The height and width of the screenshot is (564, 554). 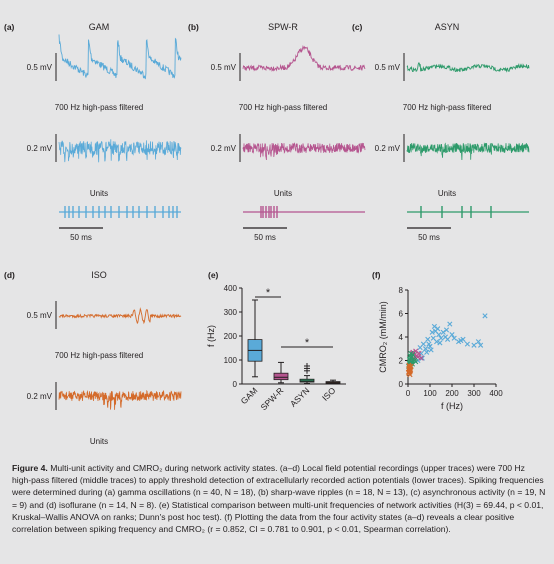 I want to click on panel-title: ISO, so click(x=99, y=275).